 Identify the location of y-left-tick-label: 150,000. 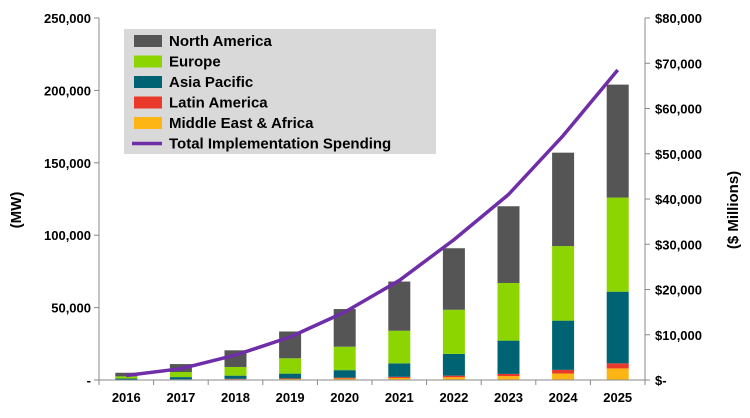
(67, 163).